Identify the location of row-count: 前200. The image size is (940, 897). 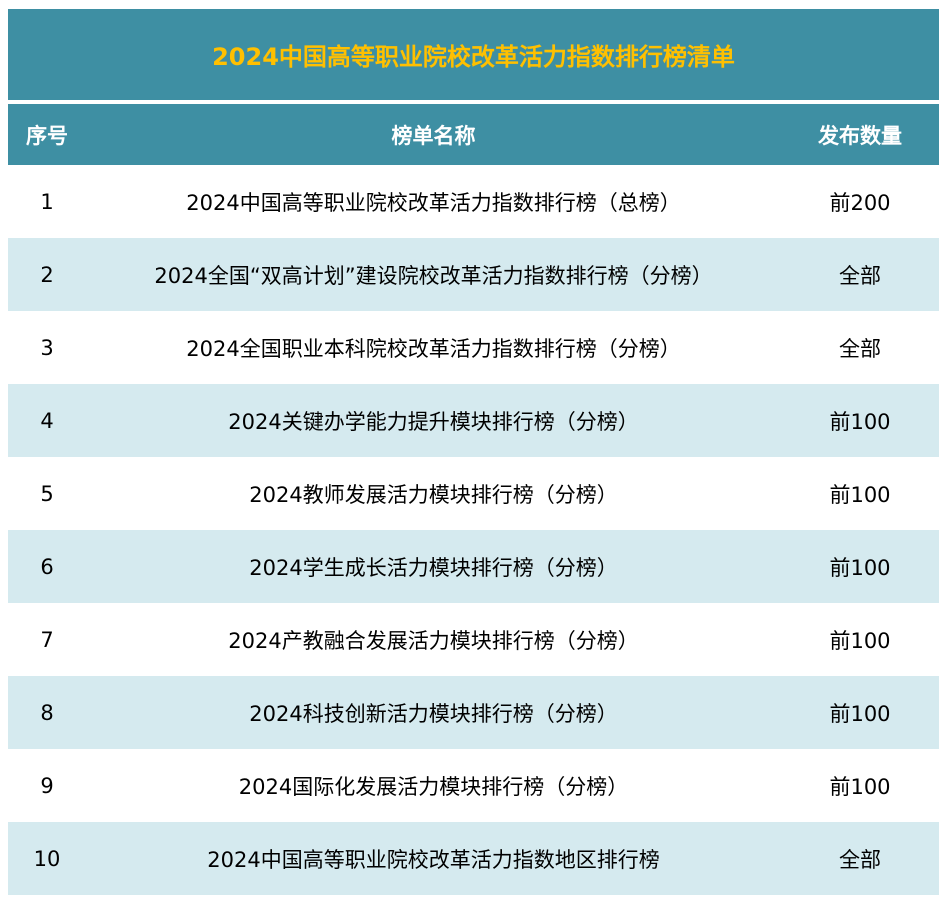
(860, 202).